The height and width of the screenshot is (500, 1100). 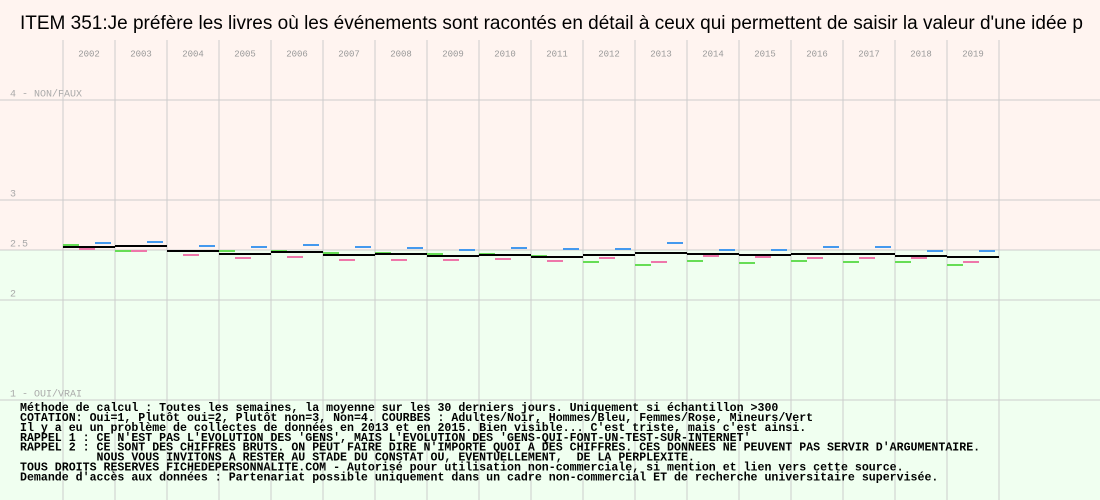 I want to click on y-tick-label: 2.5, so click(x=19, y=245).